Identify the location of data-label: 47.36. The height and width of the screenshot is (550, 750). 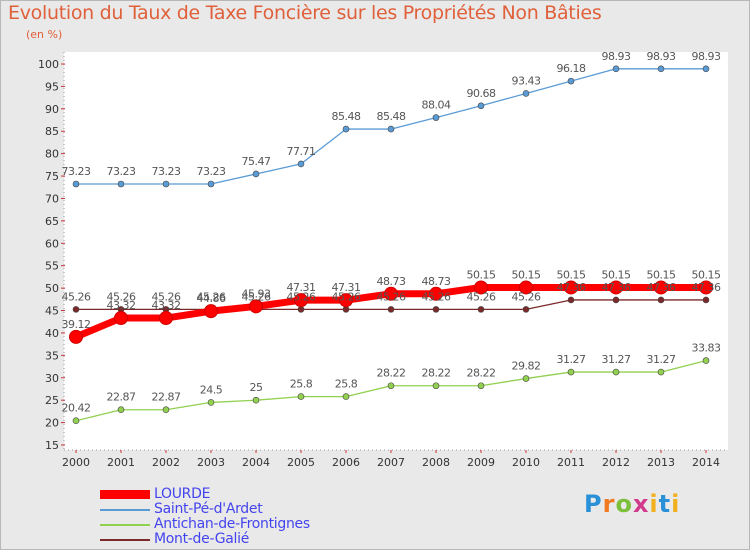
(571, 287).